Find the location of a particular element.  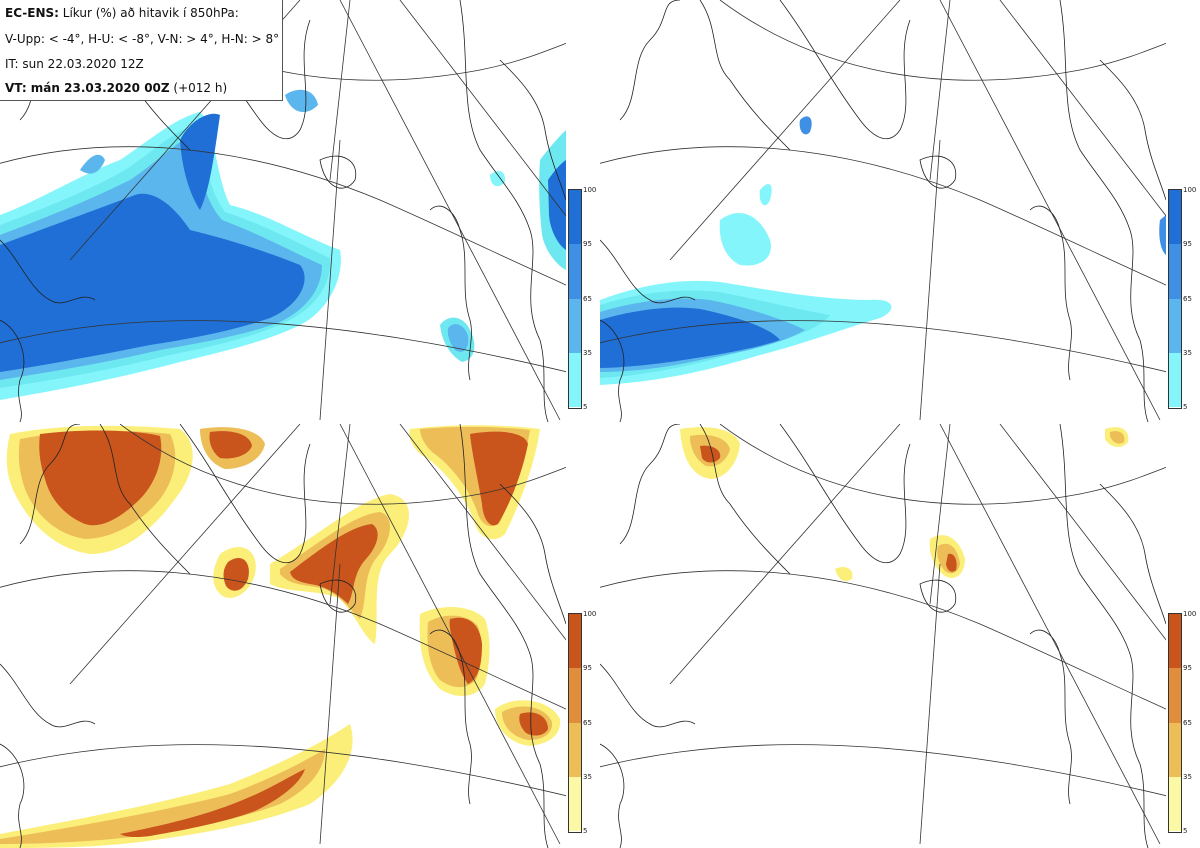

legend-description: Líkur (%) að hitavik í 850hPa: is located at coordinates (148, 13).